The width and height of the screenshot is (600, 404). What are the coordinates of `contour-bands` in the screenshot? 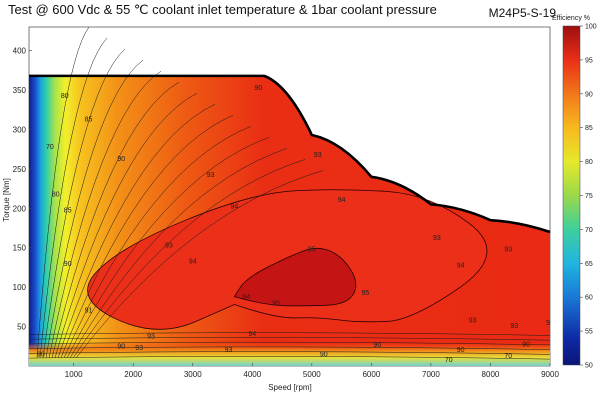 It's located at (289, 354).